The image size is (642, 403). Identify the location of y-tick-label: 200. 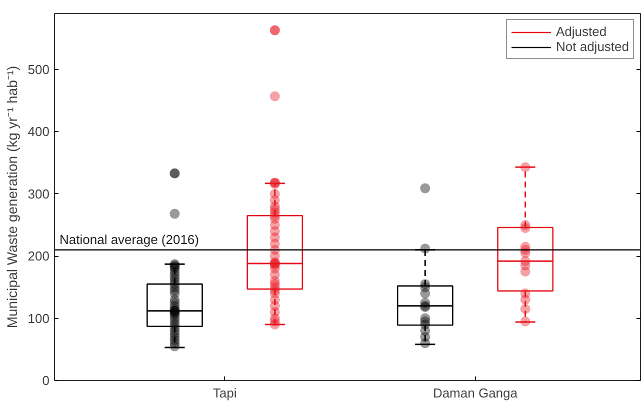
(39, 256).